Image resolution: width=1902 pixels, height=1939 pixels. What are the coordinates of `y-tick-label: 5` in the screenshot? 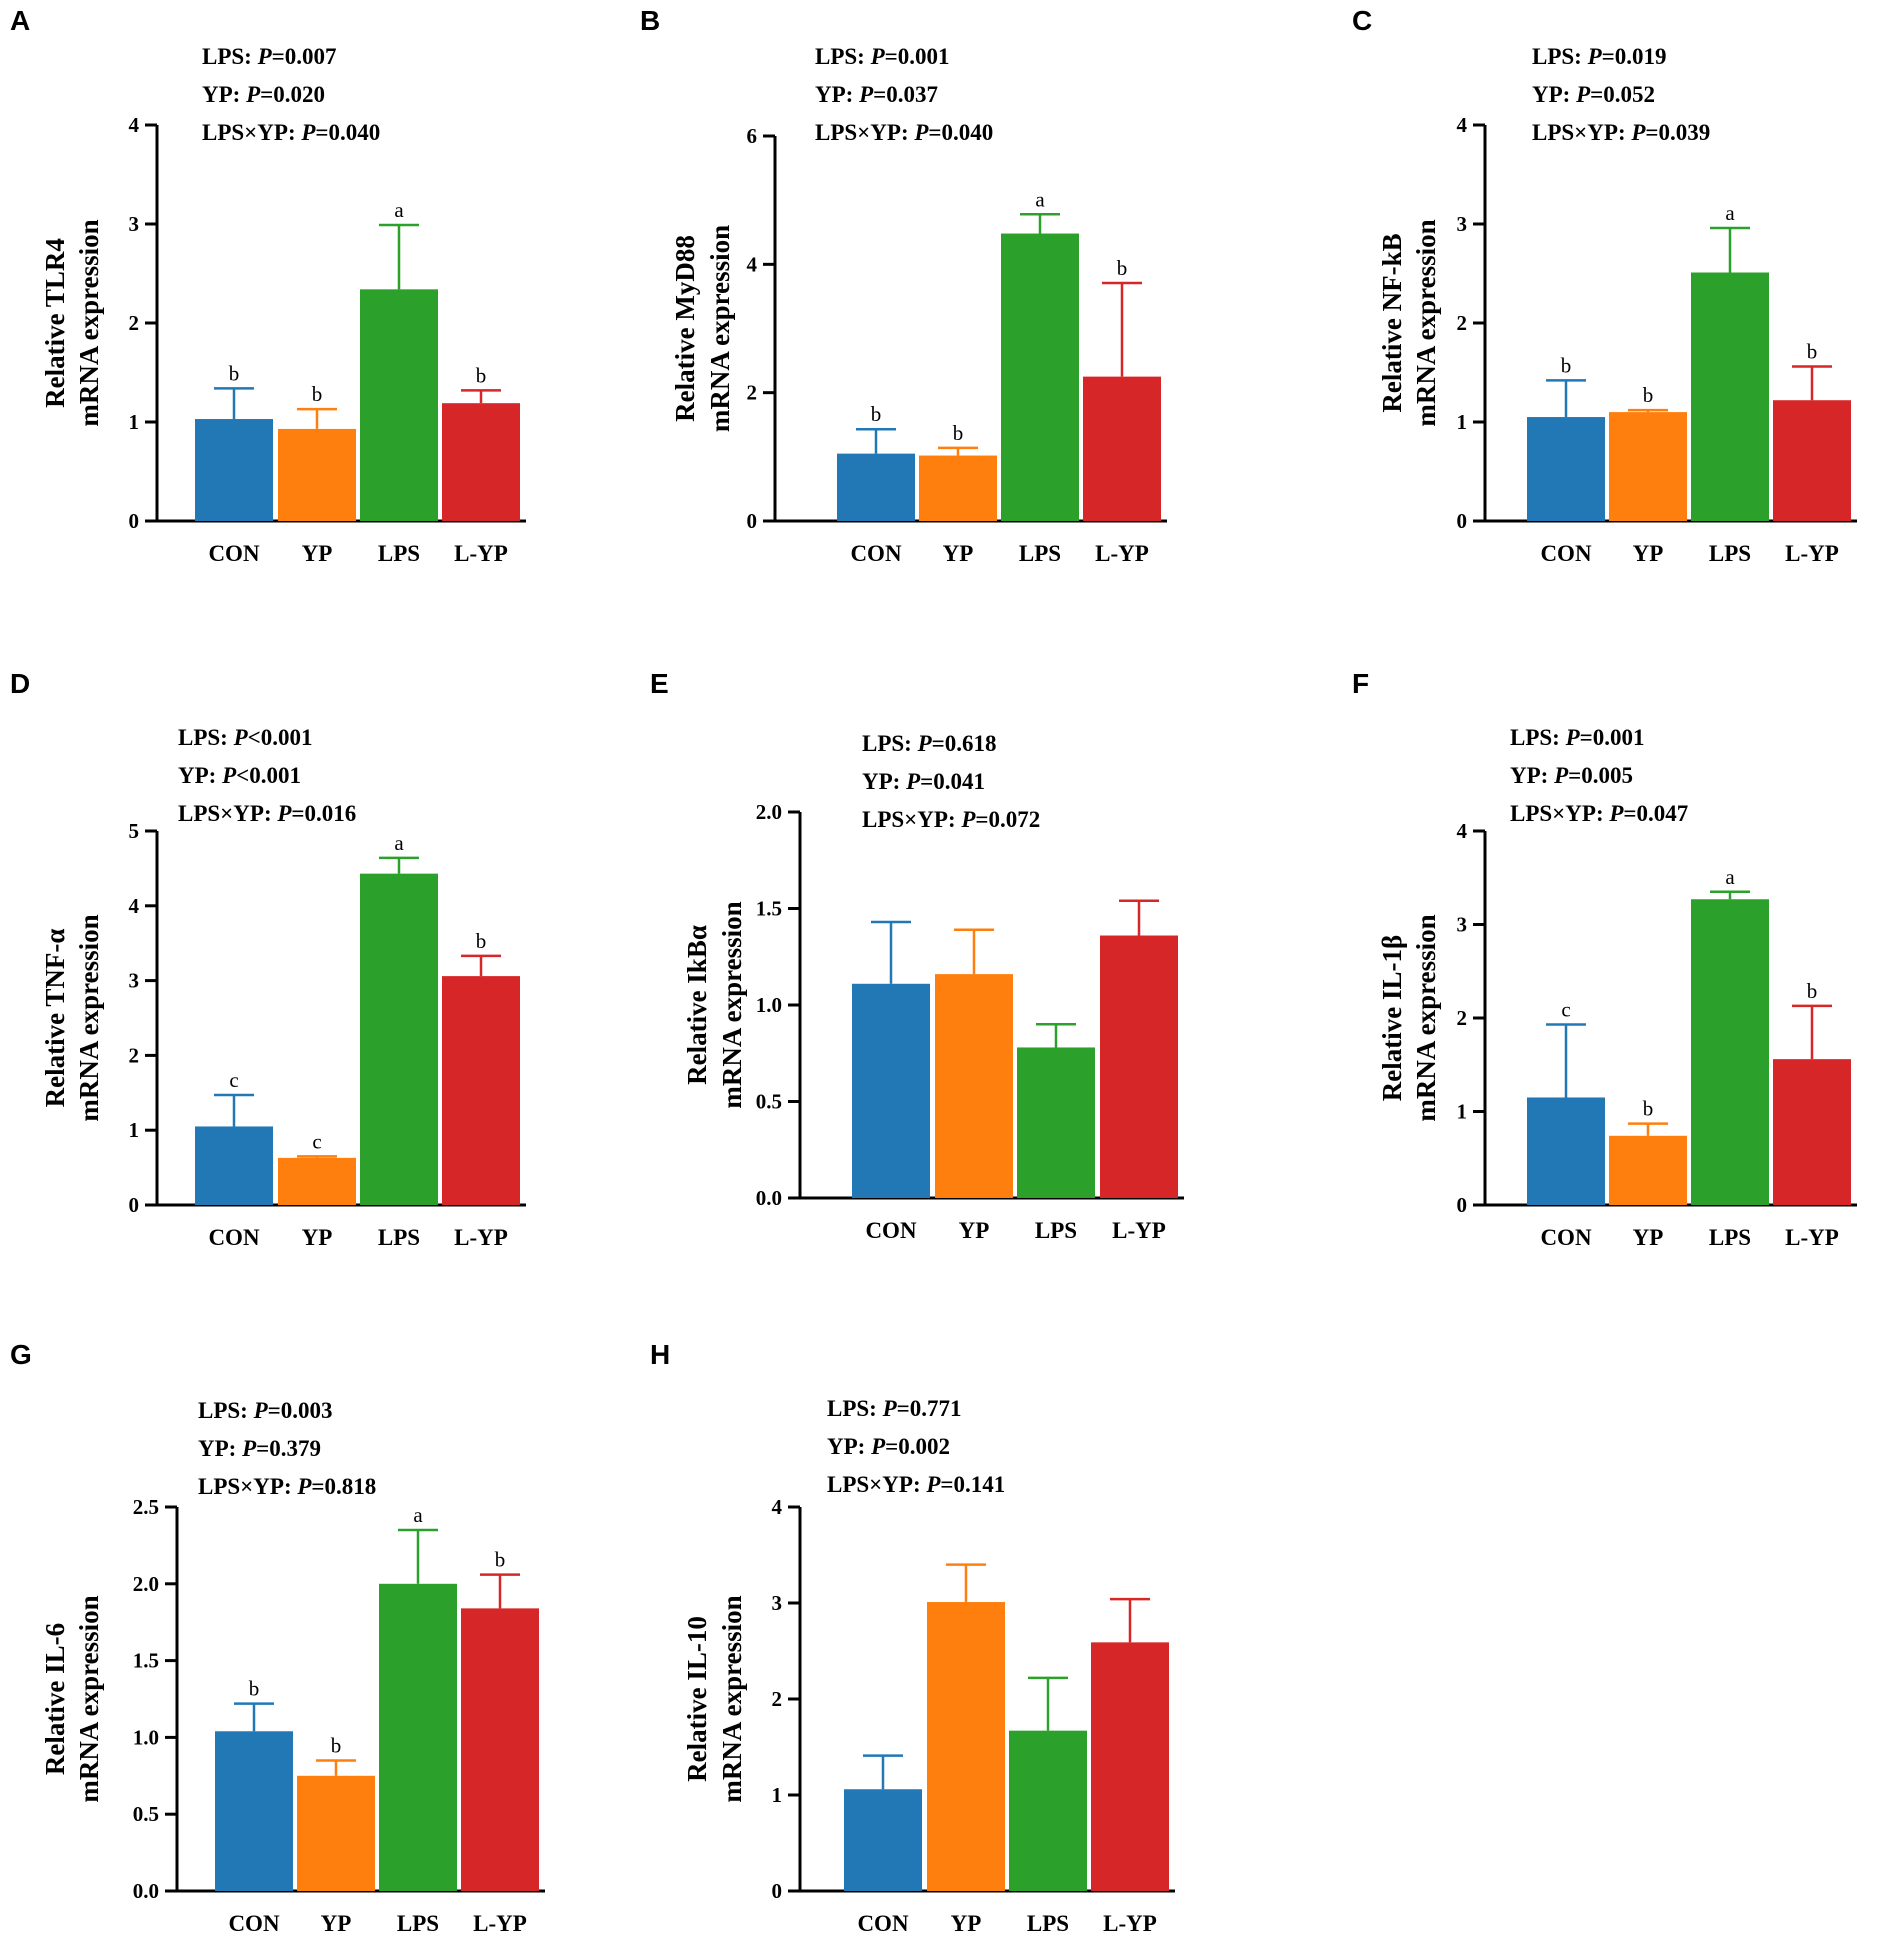 It's located at (134, 831).